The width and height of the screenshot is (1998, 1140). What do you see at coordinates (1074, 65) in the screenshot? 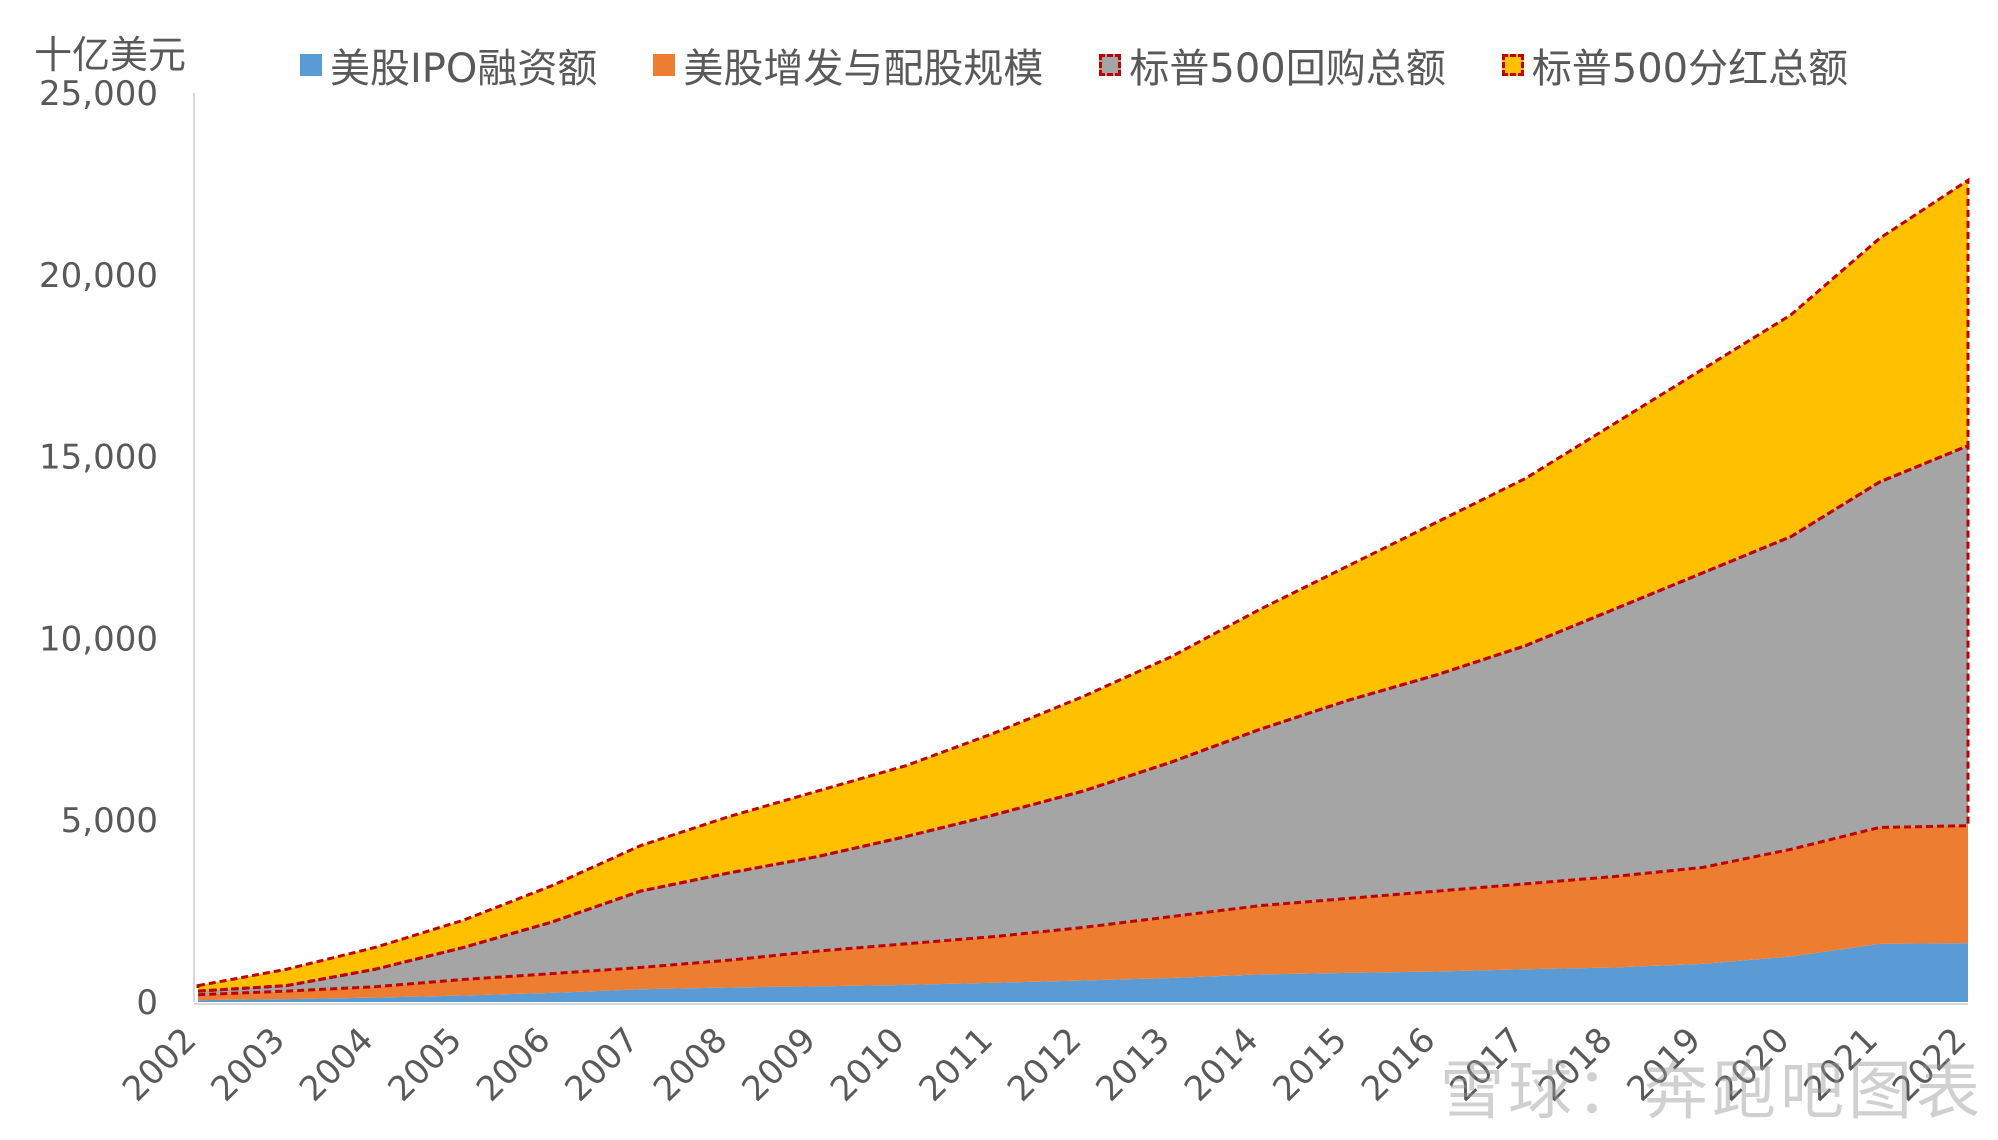
I see `legend: 美股IPO融资额 美股增发与配股规模 标普500回购总额 标普500分红总额` at bounding box center [1074, 65].